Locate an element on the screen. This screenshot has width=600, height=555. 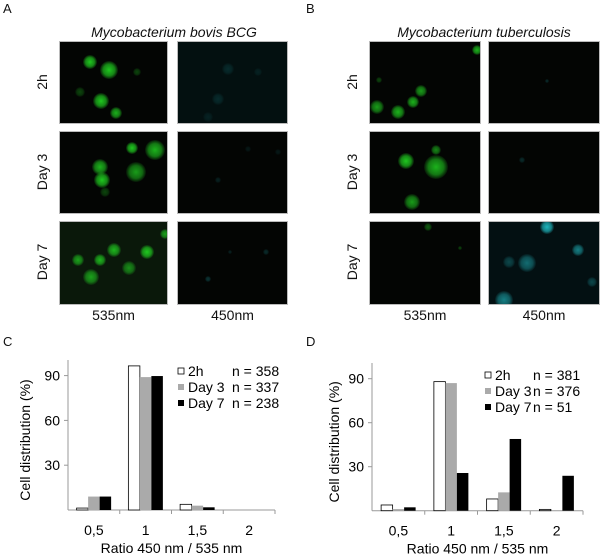
micrograph-b-day3-450nm is located at coordinates (544, 172).